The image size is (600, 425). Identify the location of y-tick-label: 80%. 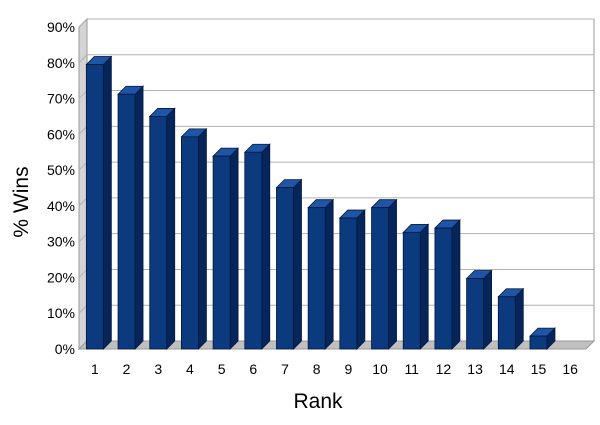
(61, 63).